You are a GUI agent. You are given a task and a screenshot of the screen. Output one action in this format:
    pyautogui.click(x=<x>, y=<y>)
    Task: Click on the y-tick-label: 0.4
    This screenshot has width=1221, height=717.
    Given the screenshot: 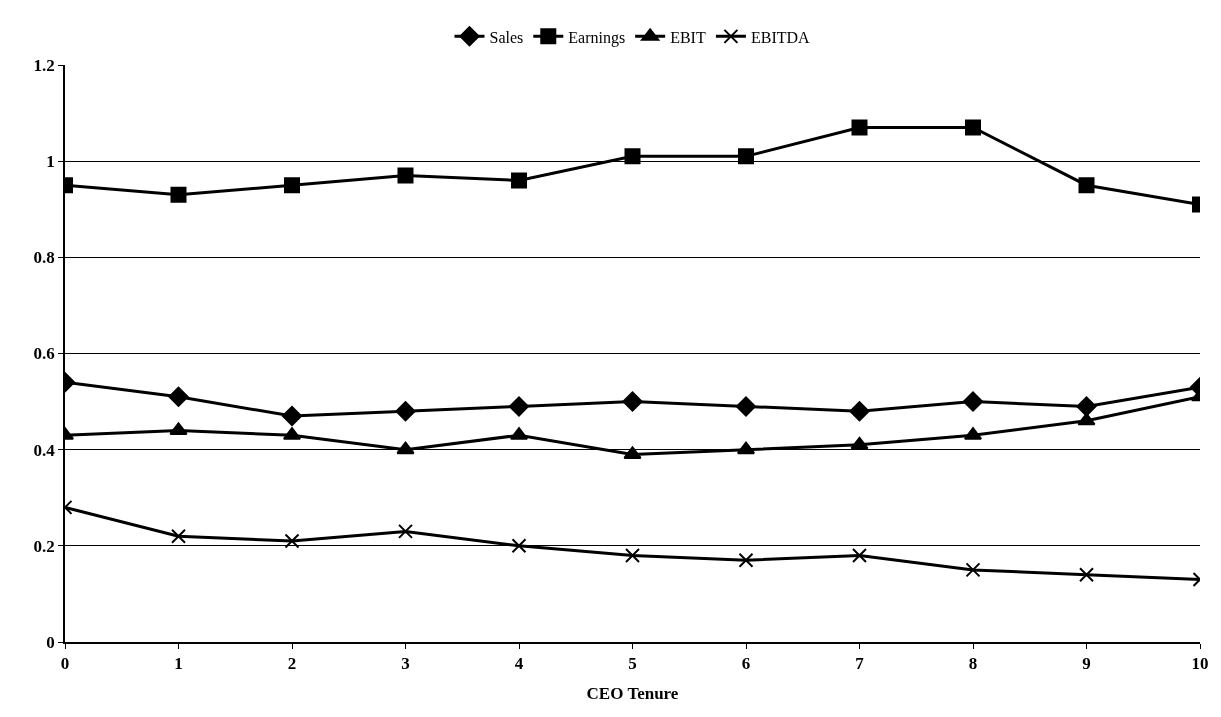 What is the action you would take?
    pyautogui.click(x=44, y=450)
    